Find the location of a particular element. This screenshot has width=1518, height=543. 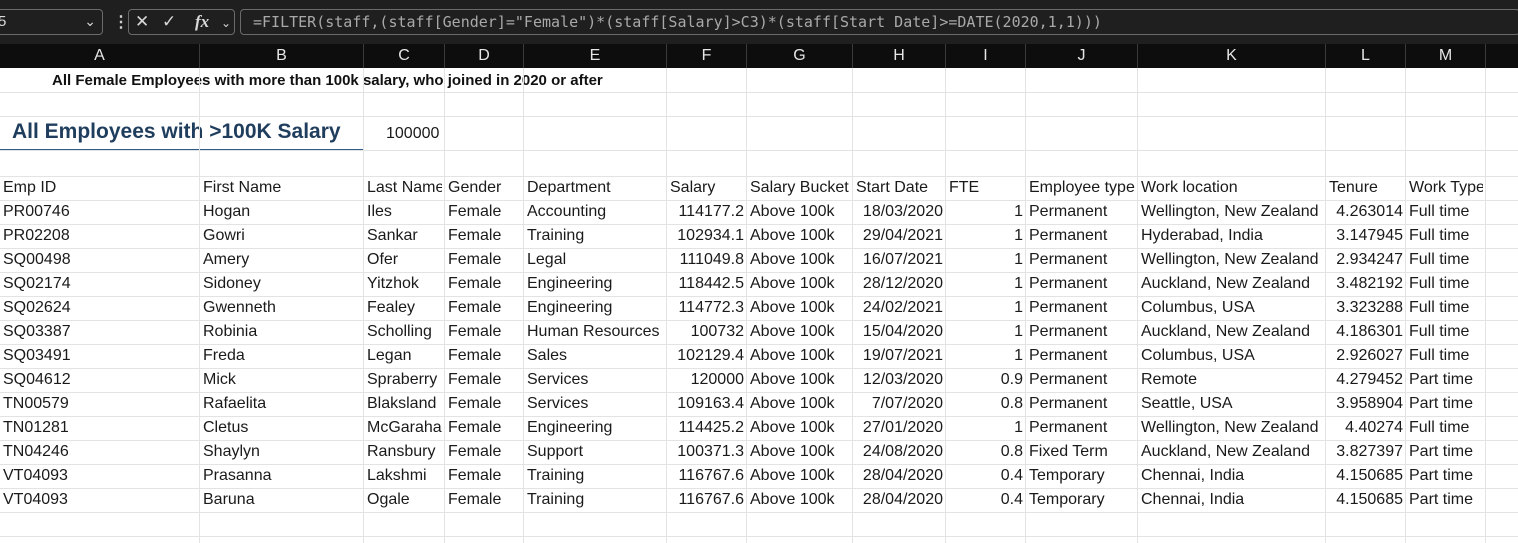

table-cell: Prasanna is located at coordinates (237, 475).